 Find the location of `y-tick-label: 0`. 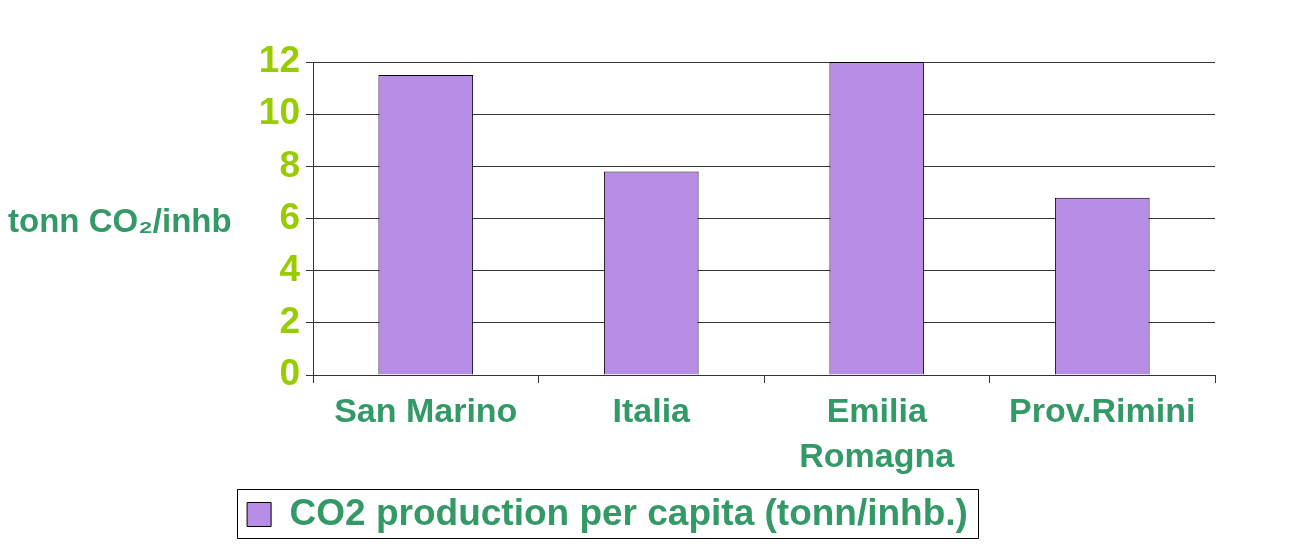

y-tick-label: 0 is located at coordinates (289, 373).